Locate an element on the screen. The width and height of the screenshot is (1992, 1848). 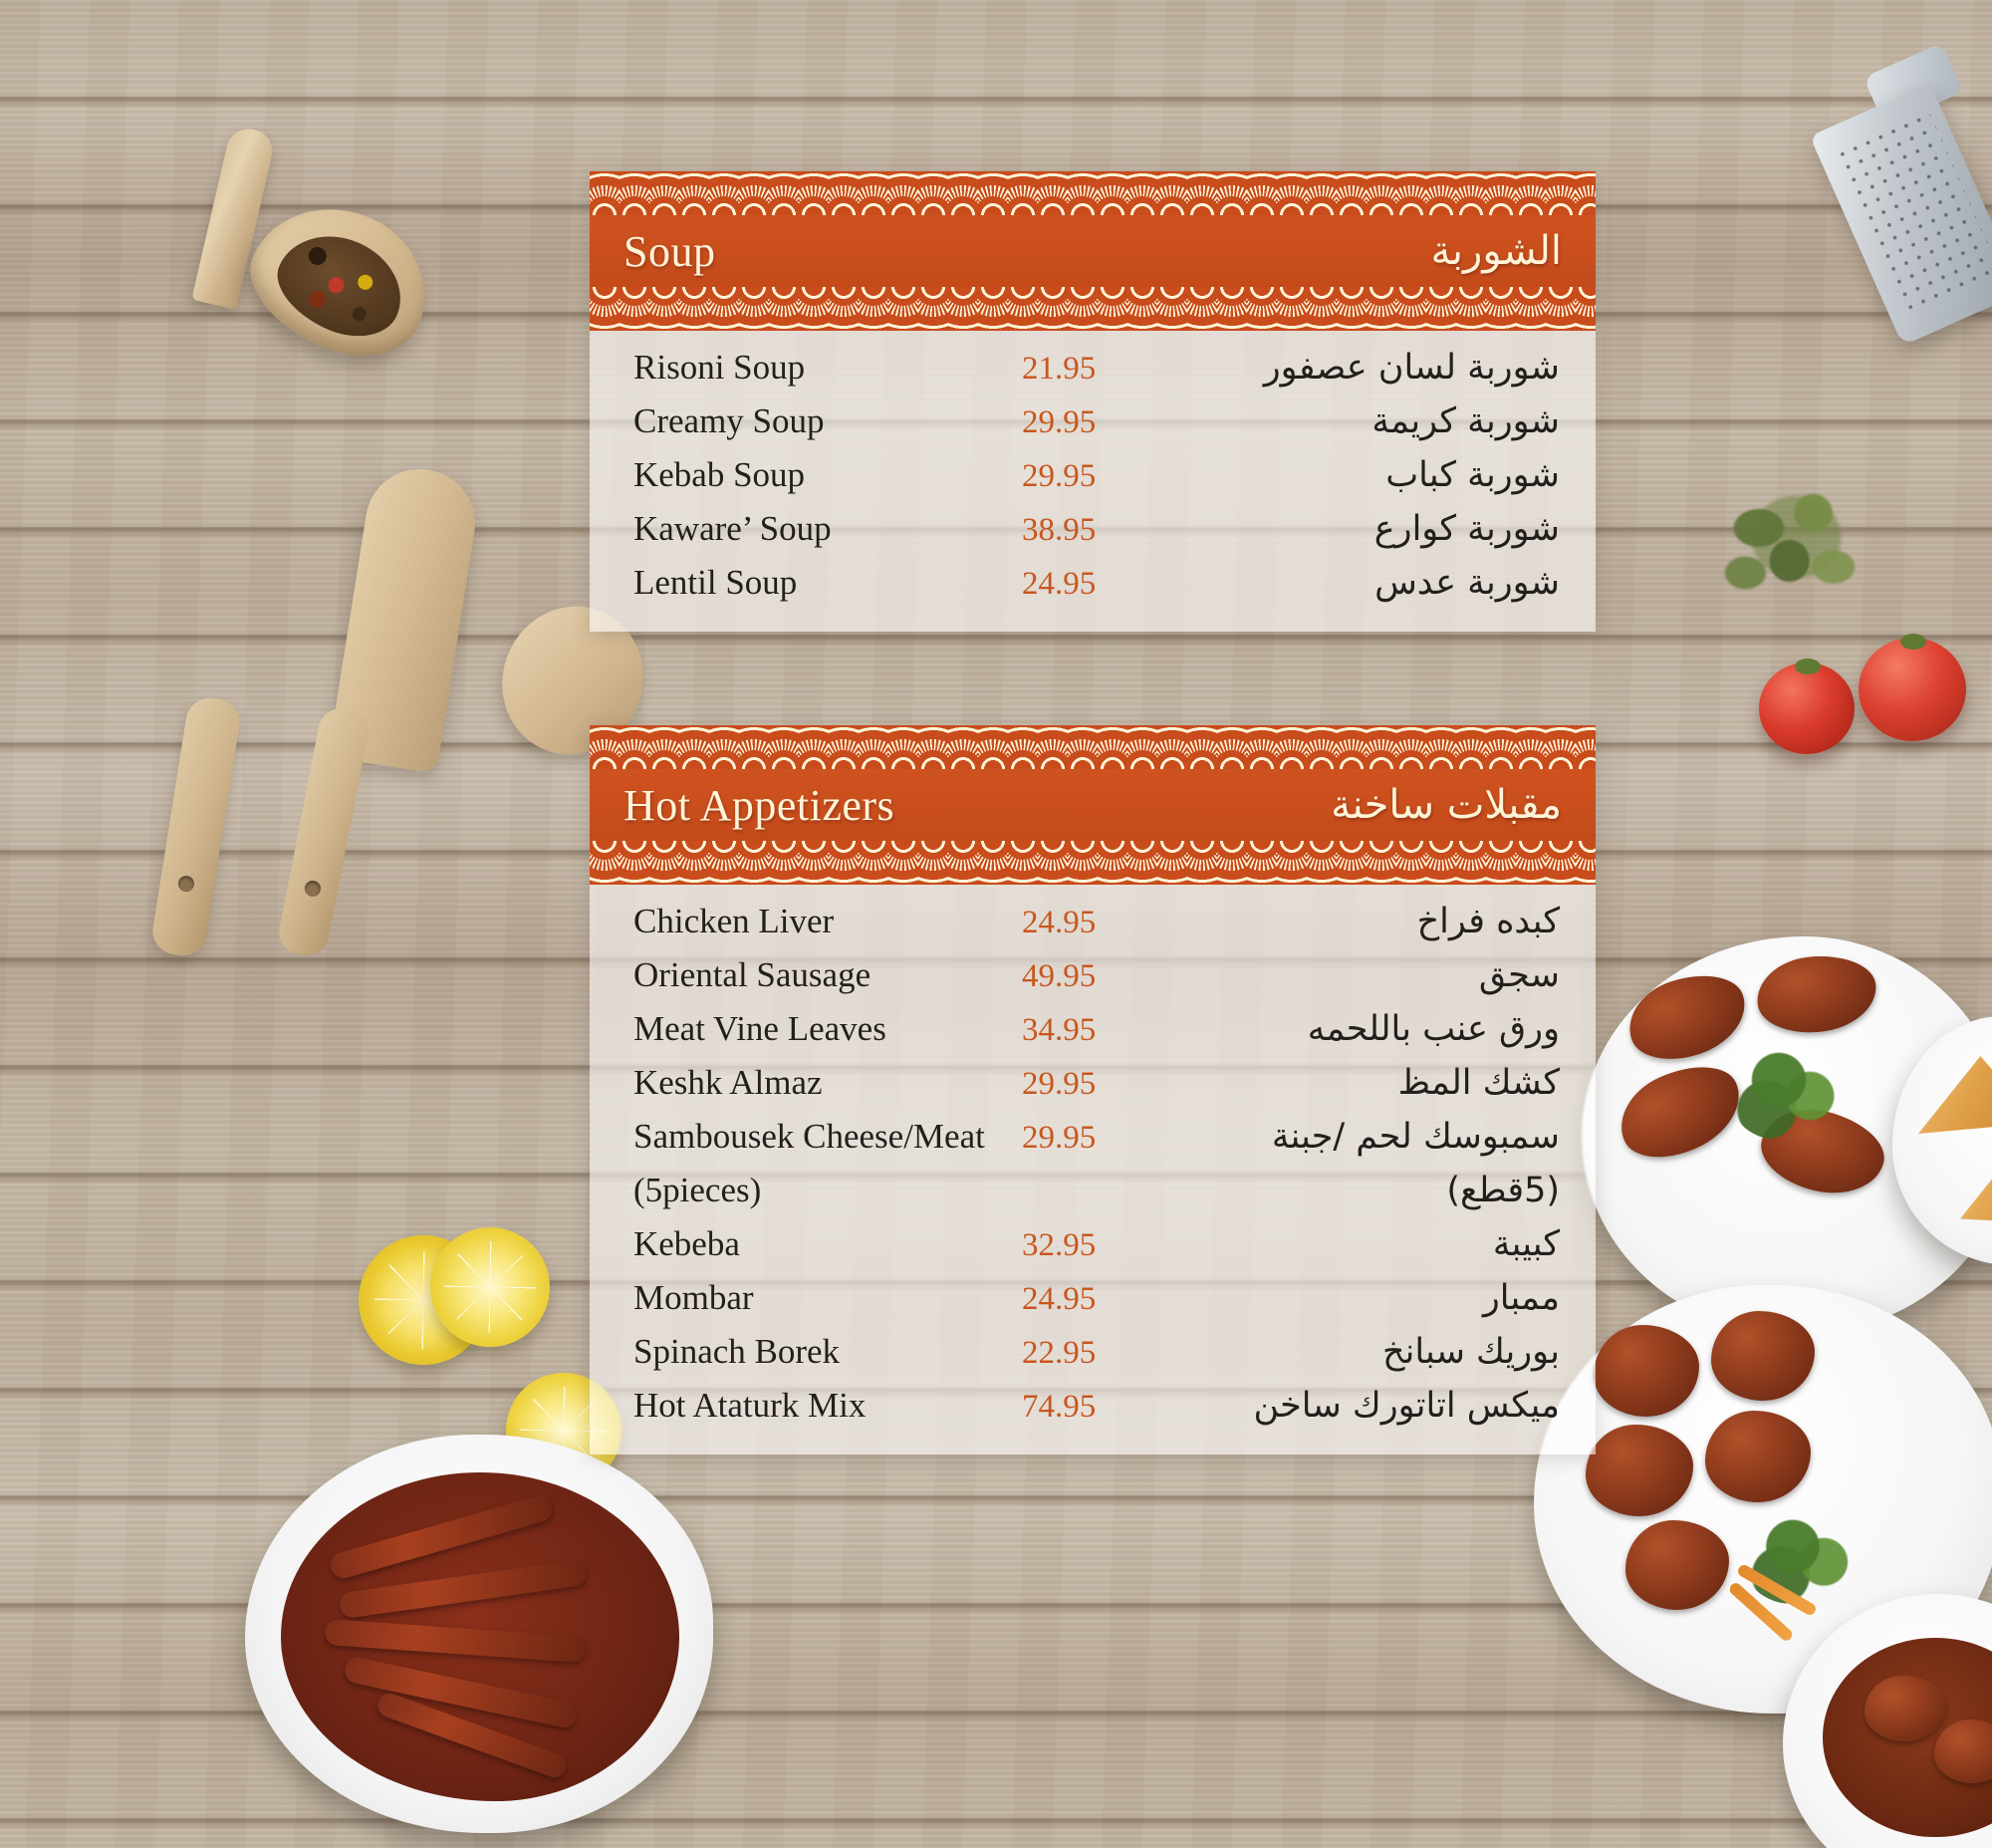
stew-platter is located at coordinates (1887, 1721).